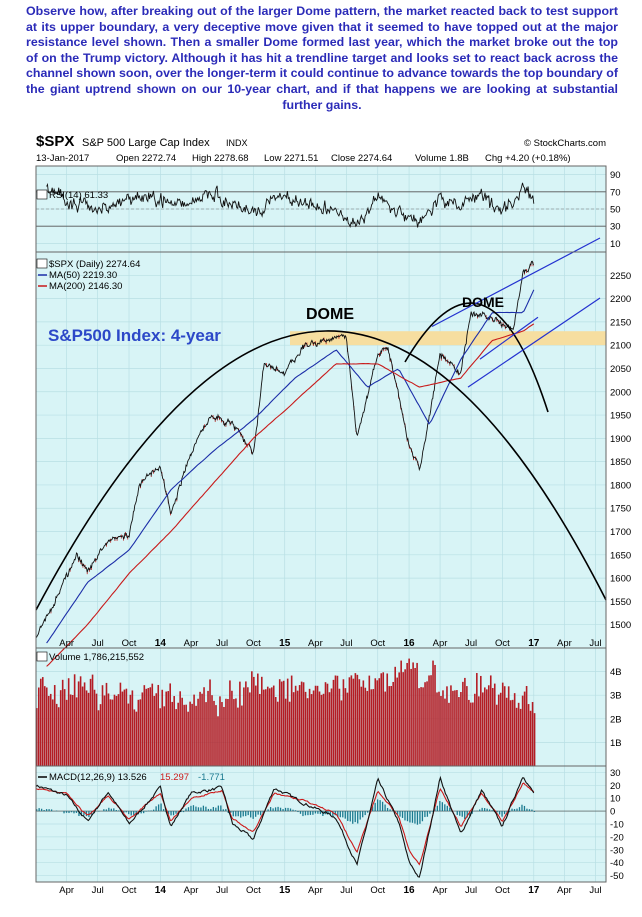 This screenshot has height=917, width=642. Describe the element at coordinates (290, 205) in the screenshot. I see `rsi-line` at that location.